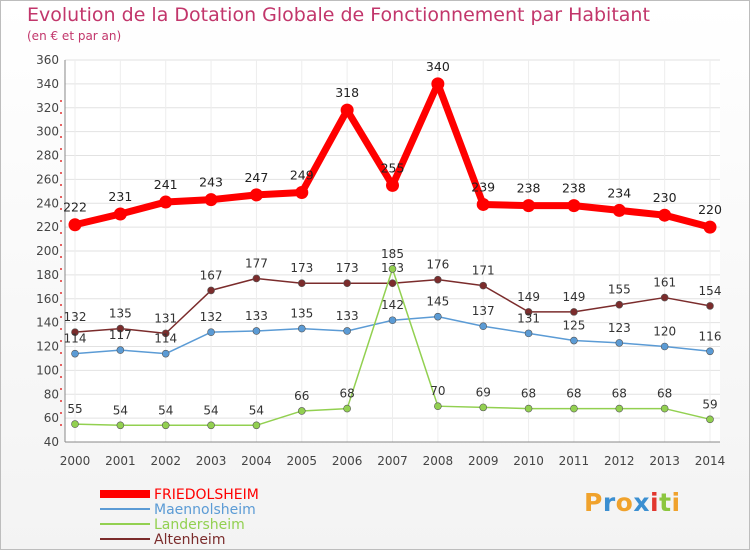  Describe the element at coordinates (206, 495) in the screenshot. I see `legend-label-friedolsheim: FRIEDOLSHEIM` at that location.